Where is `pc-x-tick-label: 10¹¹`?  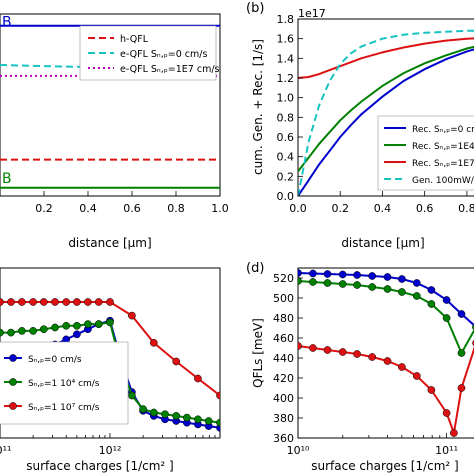
pc-x-tick-label: 10¹¹ is located at coordinates (5, 450).